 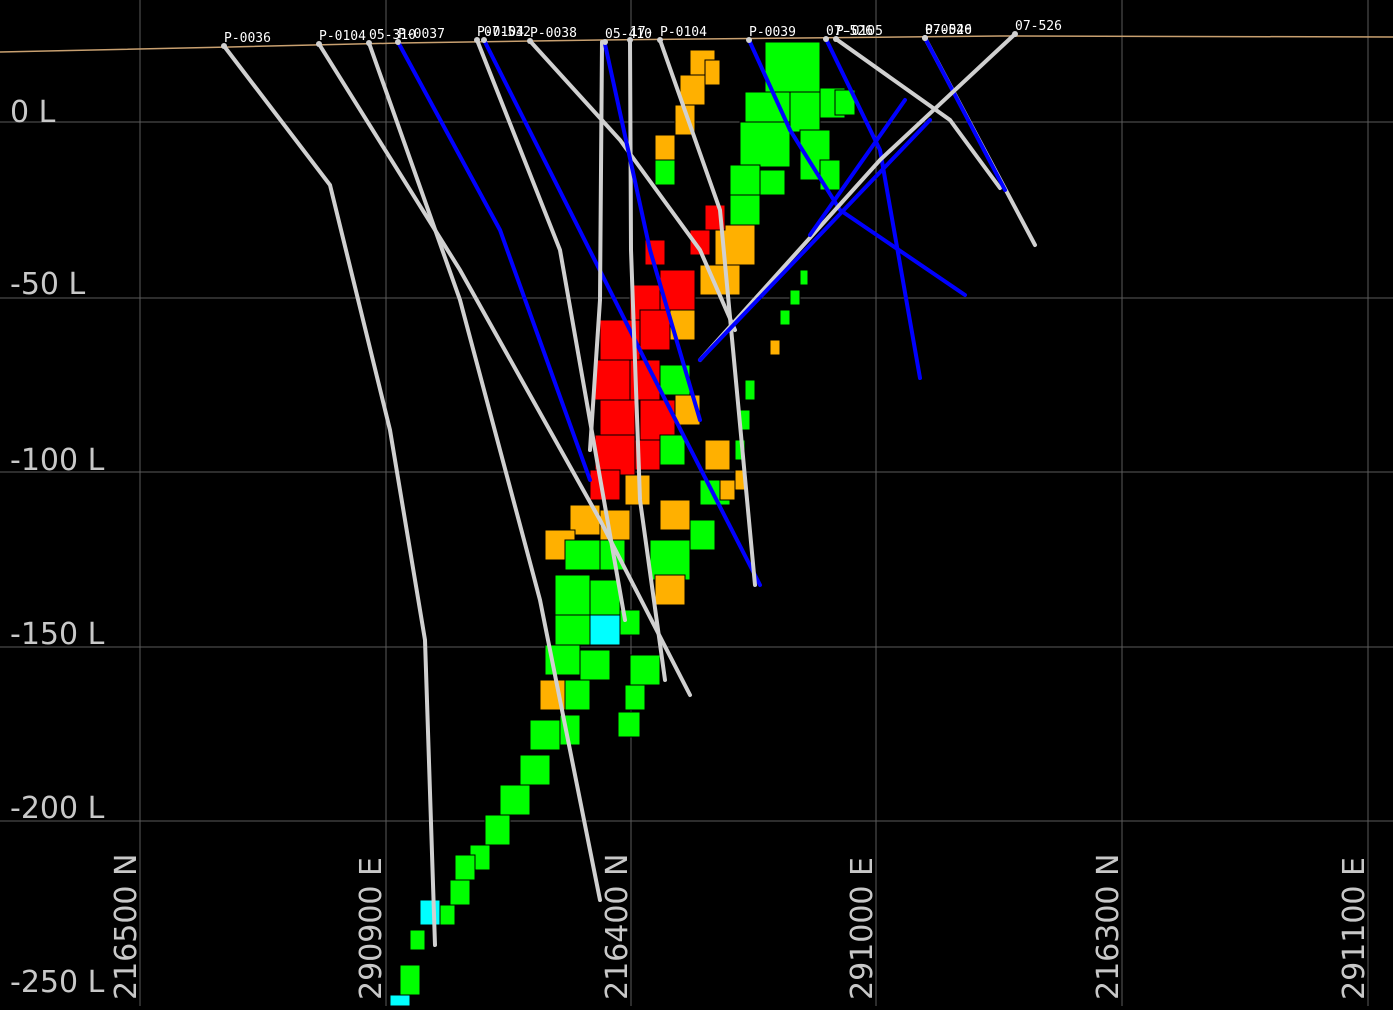 I want to click on coord-label-291100E: 291100 E, so click(x=1354, y=928).